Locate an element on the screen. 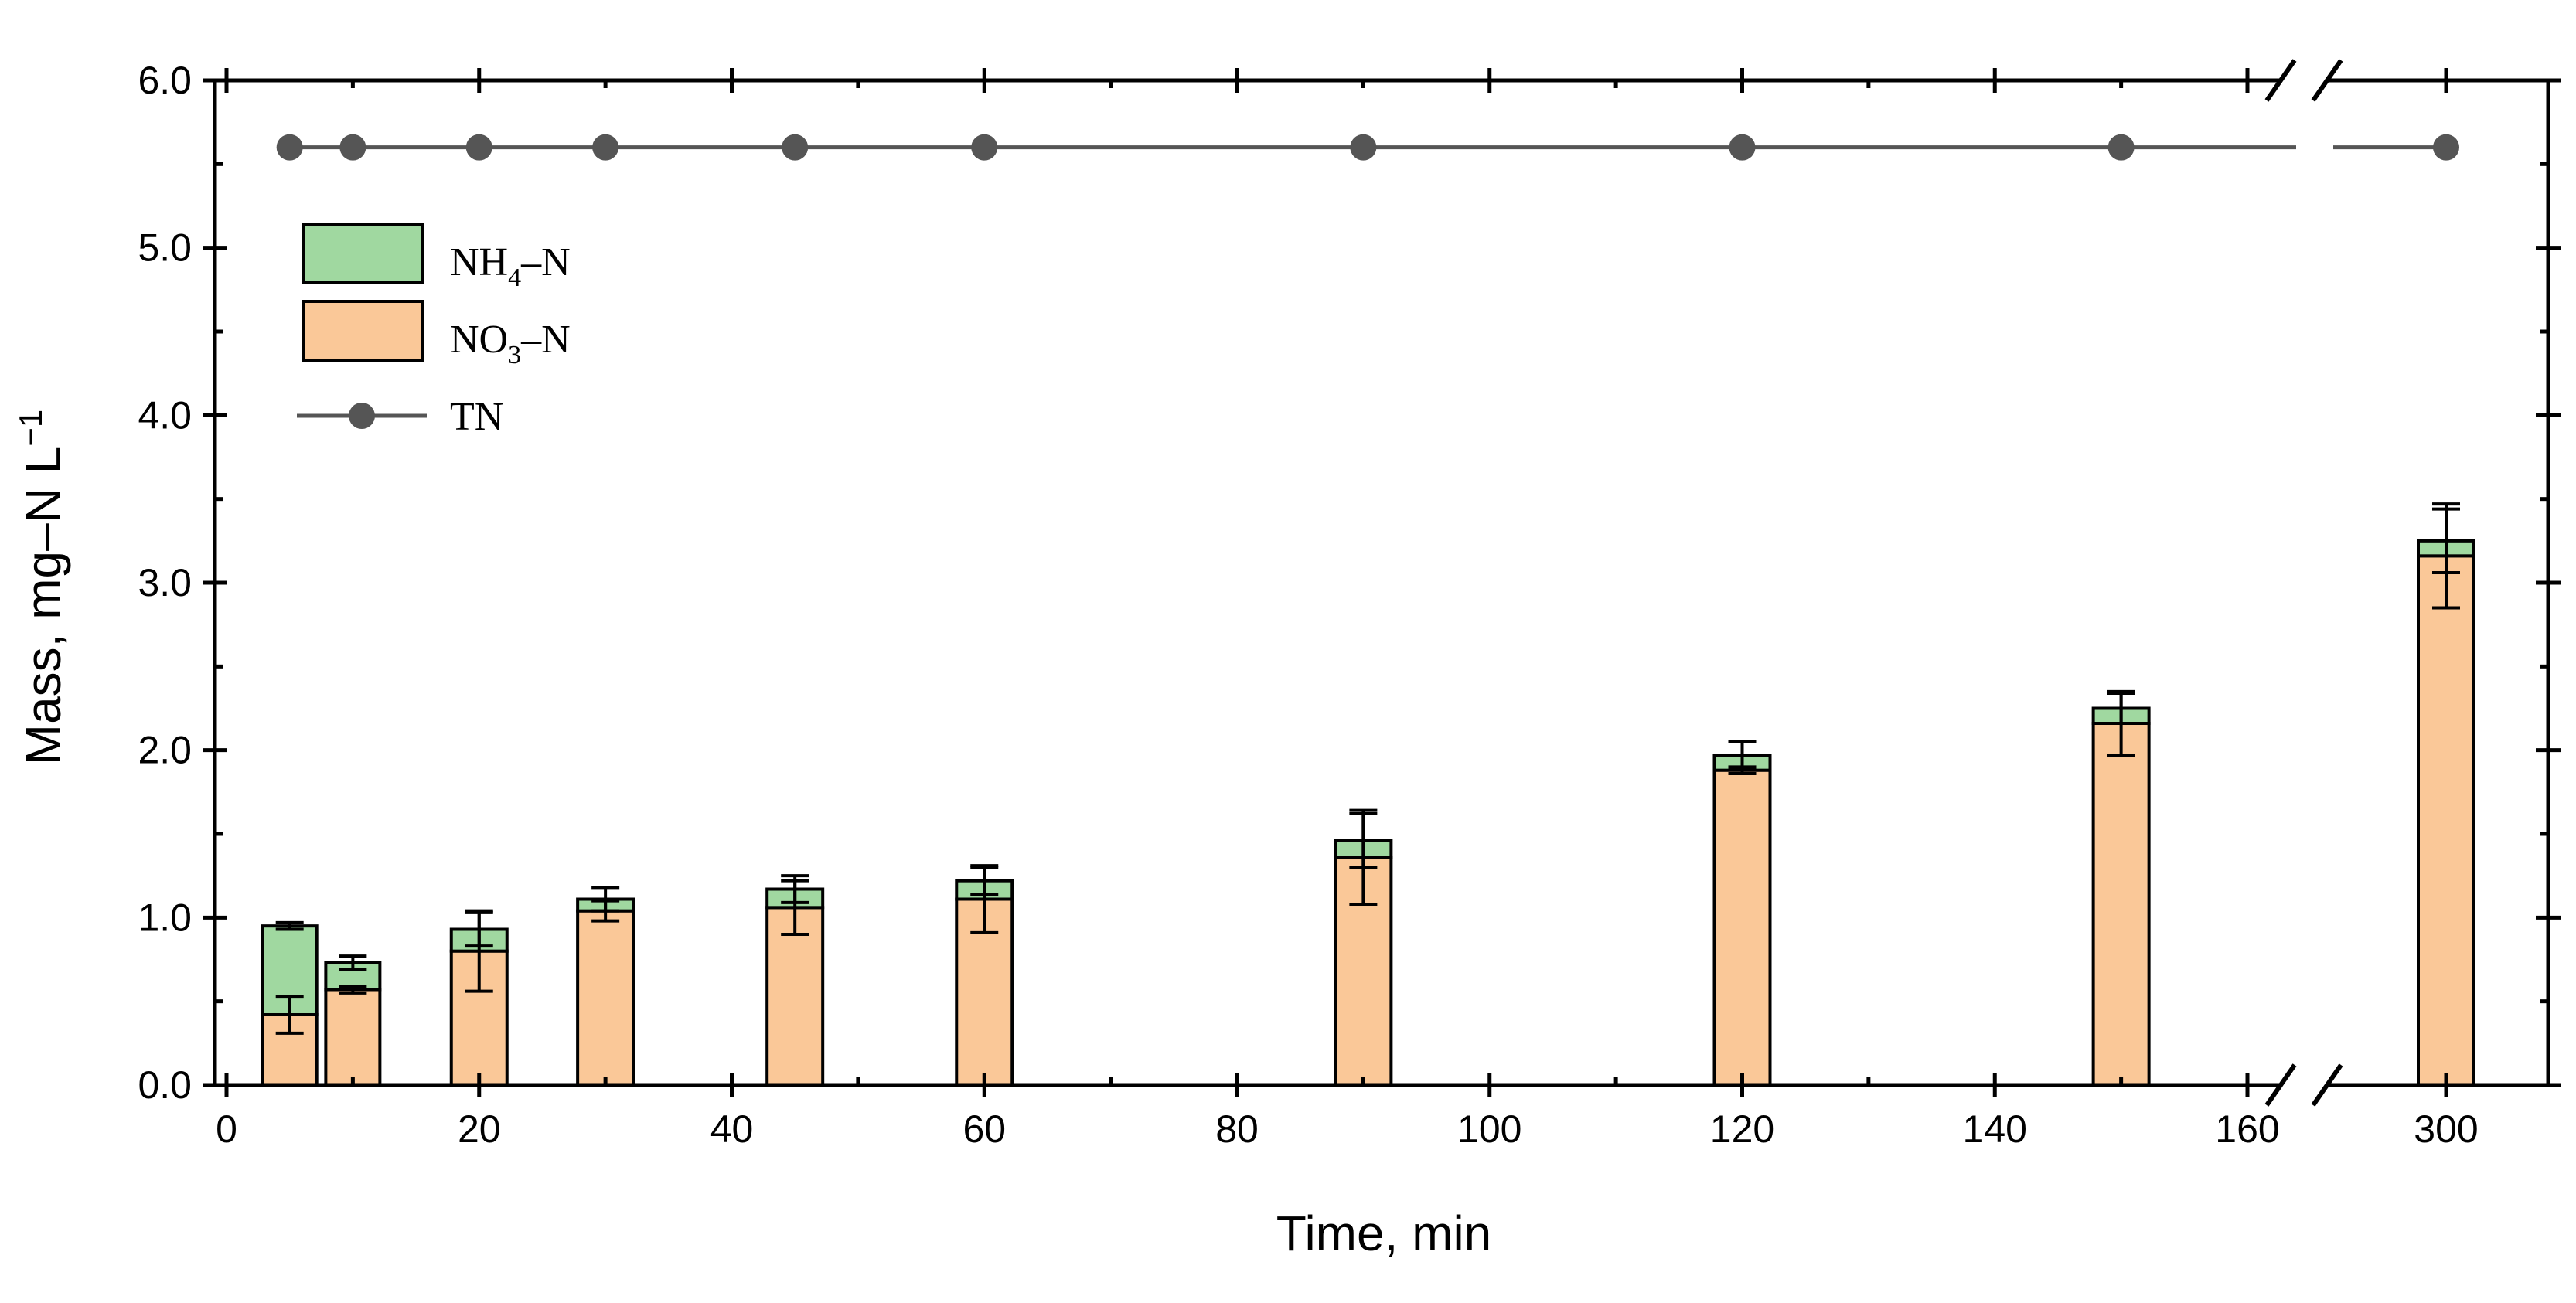 This screenshot has height=1303, width=2576. legend-label-main: NH is located at coordinates (479, 262).